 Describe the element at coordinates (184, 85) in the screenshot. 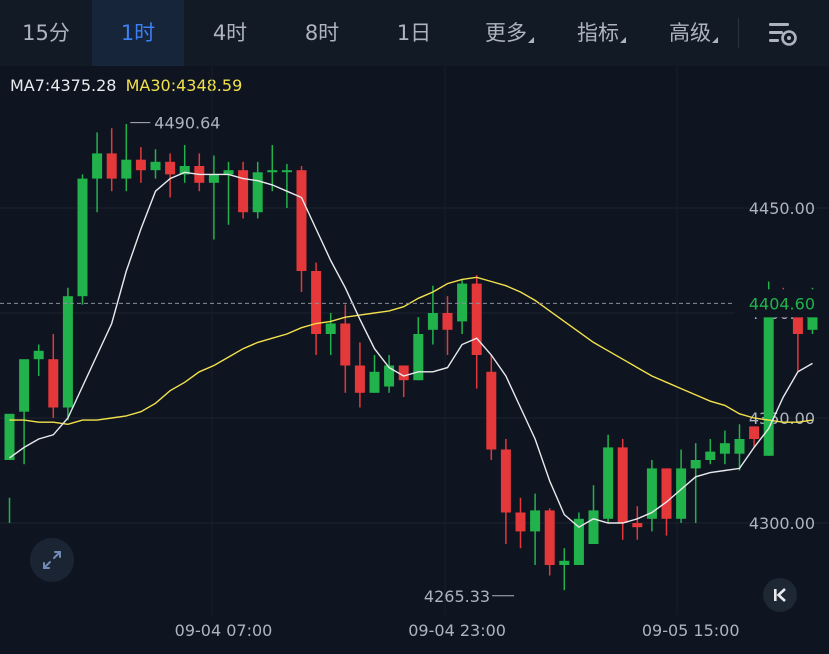

I see `ma30-value: MA30:4348.59` at that location.